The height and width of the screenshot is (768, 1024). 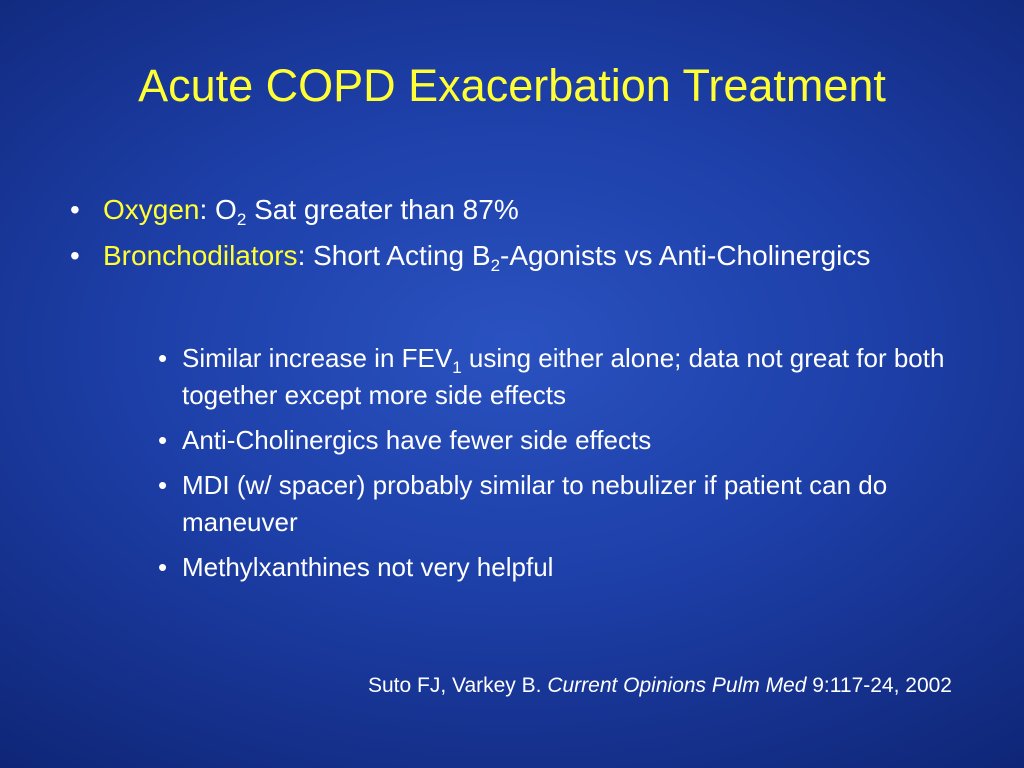 I want to click on citation-details: 9:117-24, 2002, so click(x=879, y=685).